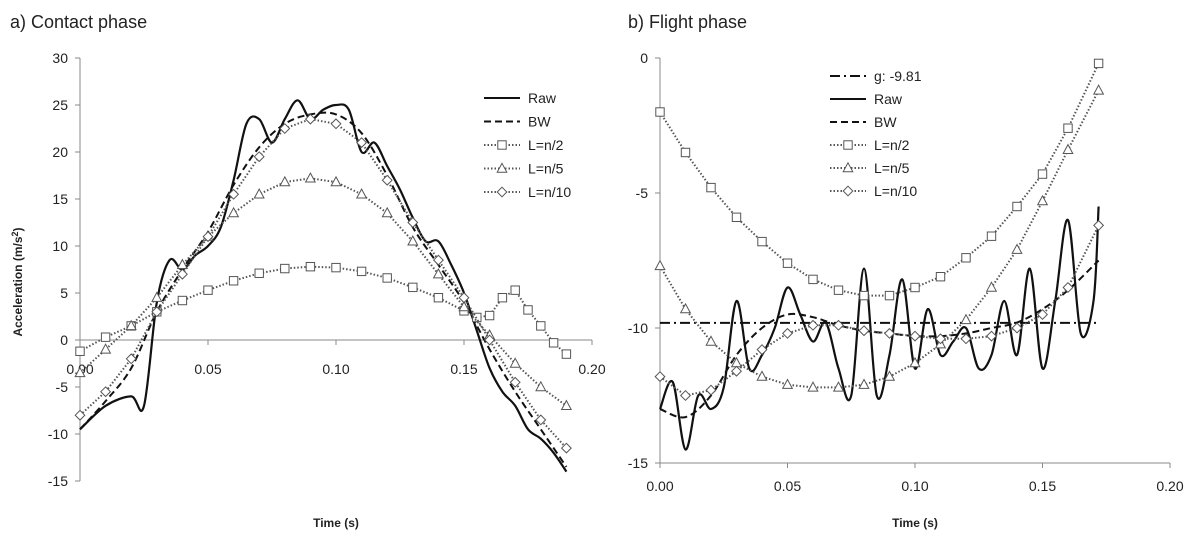  What do you see at coordinates (18, 286) in the screenshot?
I see `y-axis-title-main: Acceleration (m/s` at bounding box center [18, 286].